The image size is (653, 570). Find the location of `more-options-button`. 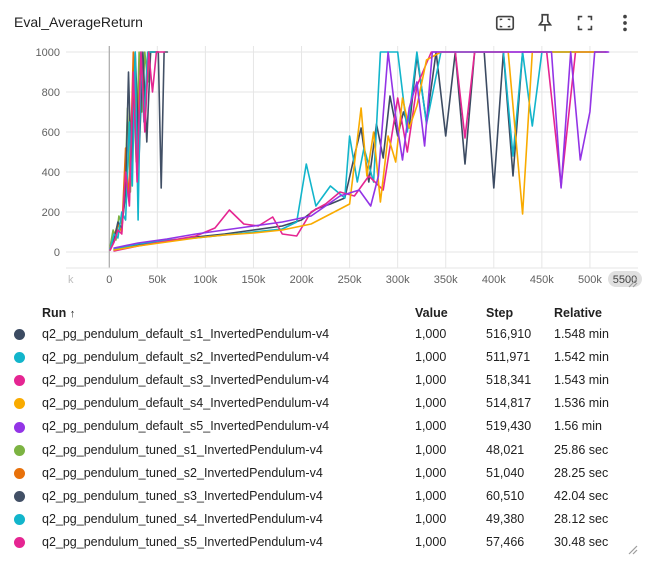

more-options-button is located at coordinates (625, 23).